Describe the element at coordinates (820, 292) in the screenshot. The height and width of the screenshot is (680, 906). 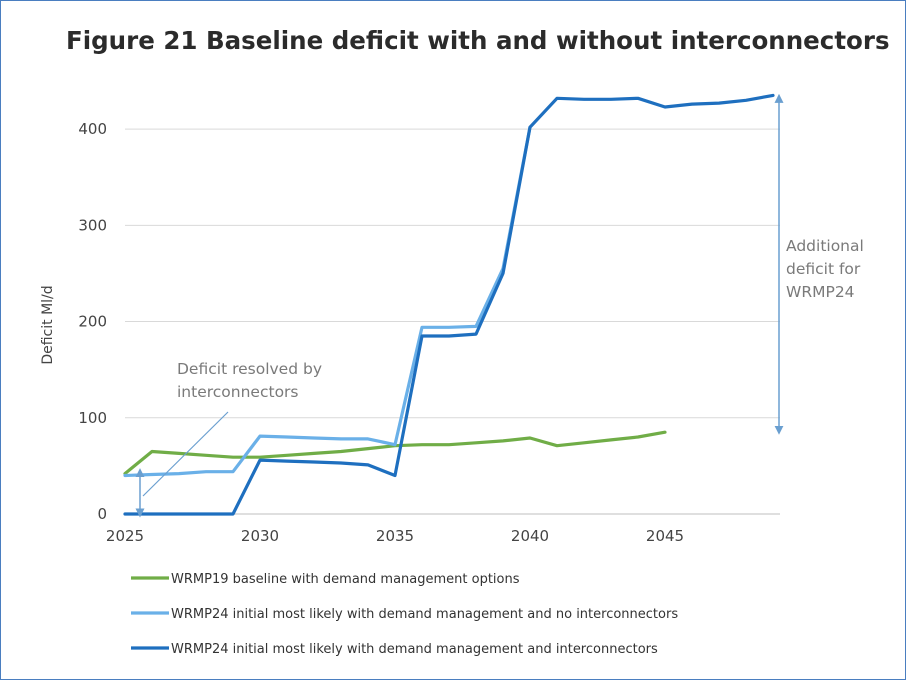
I see `annotation-line: WRMP24` at that location.